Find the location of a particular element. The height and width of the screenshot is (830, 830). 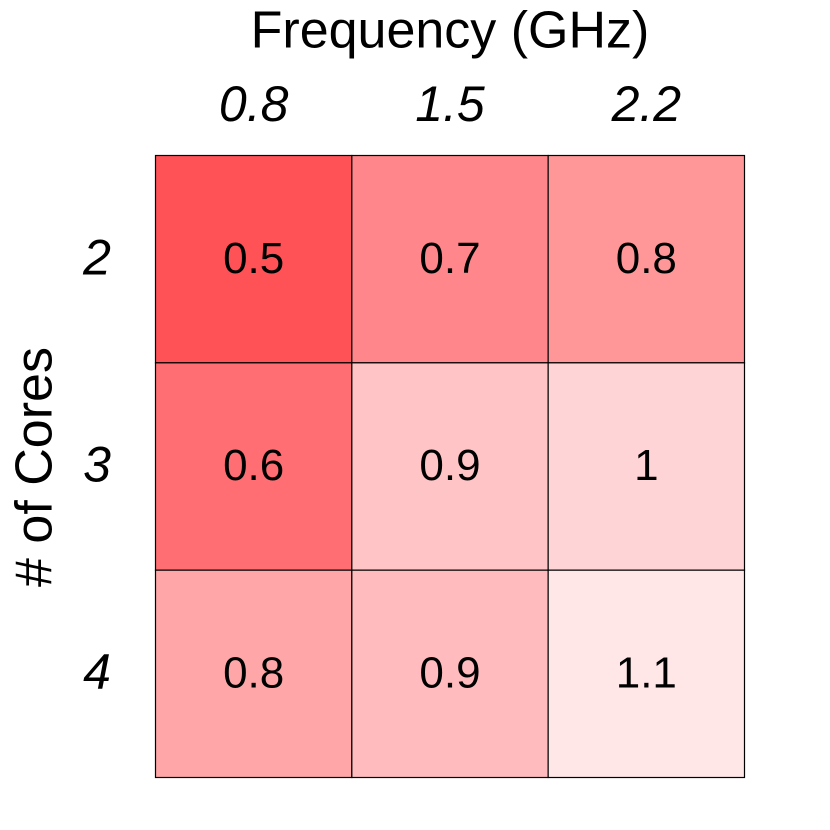

y-tick-label: 3 is located at coordinates (97, 465).